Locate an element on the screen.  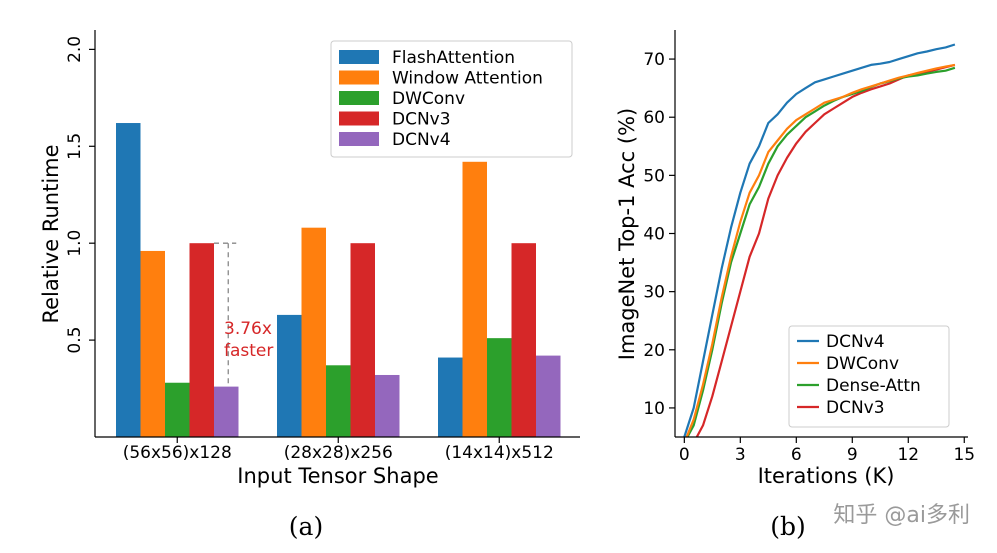
legend-label: FlashAttention is located at coordinates (453, 58).